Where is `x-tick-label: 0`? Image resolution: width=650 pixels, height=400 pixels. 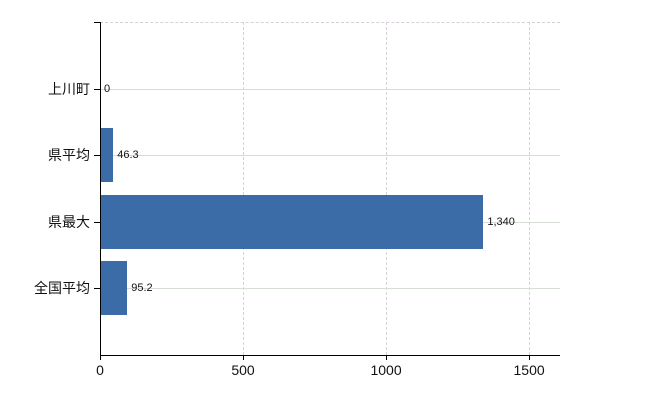
x-tick-label: 0 is located at coordinates (100, 370).